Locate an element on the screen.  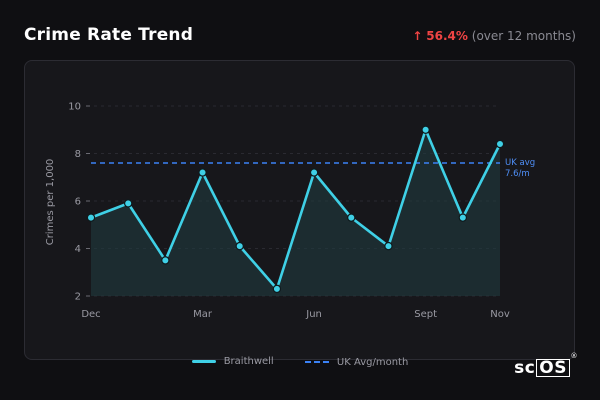
legend-dashed-line-icon is located at coordinates (316, 362).